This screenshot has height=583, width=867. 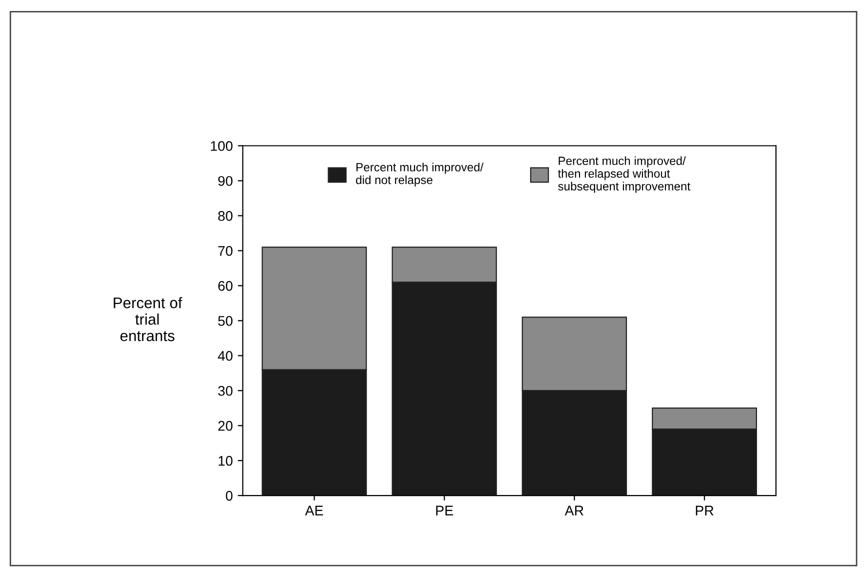 I want to click on legend-label: Percent much improved/ did not relapse, so click(x=420, y=174).